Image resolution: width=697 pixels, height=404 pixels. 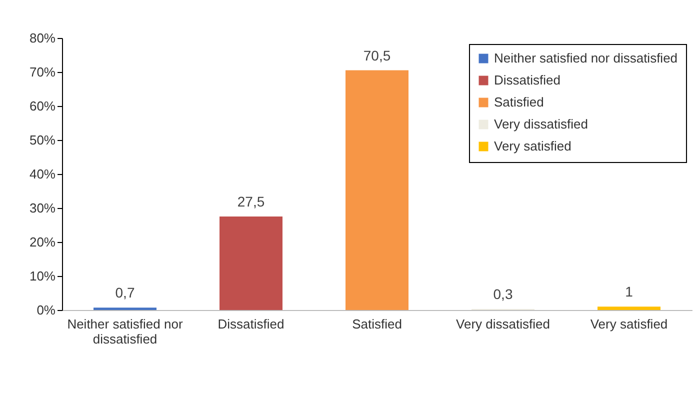 I want to click on legend-label: Satisfied, so click(x=519, y=102).